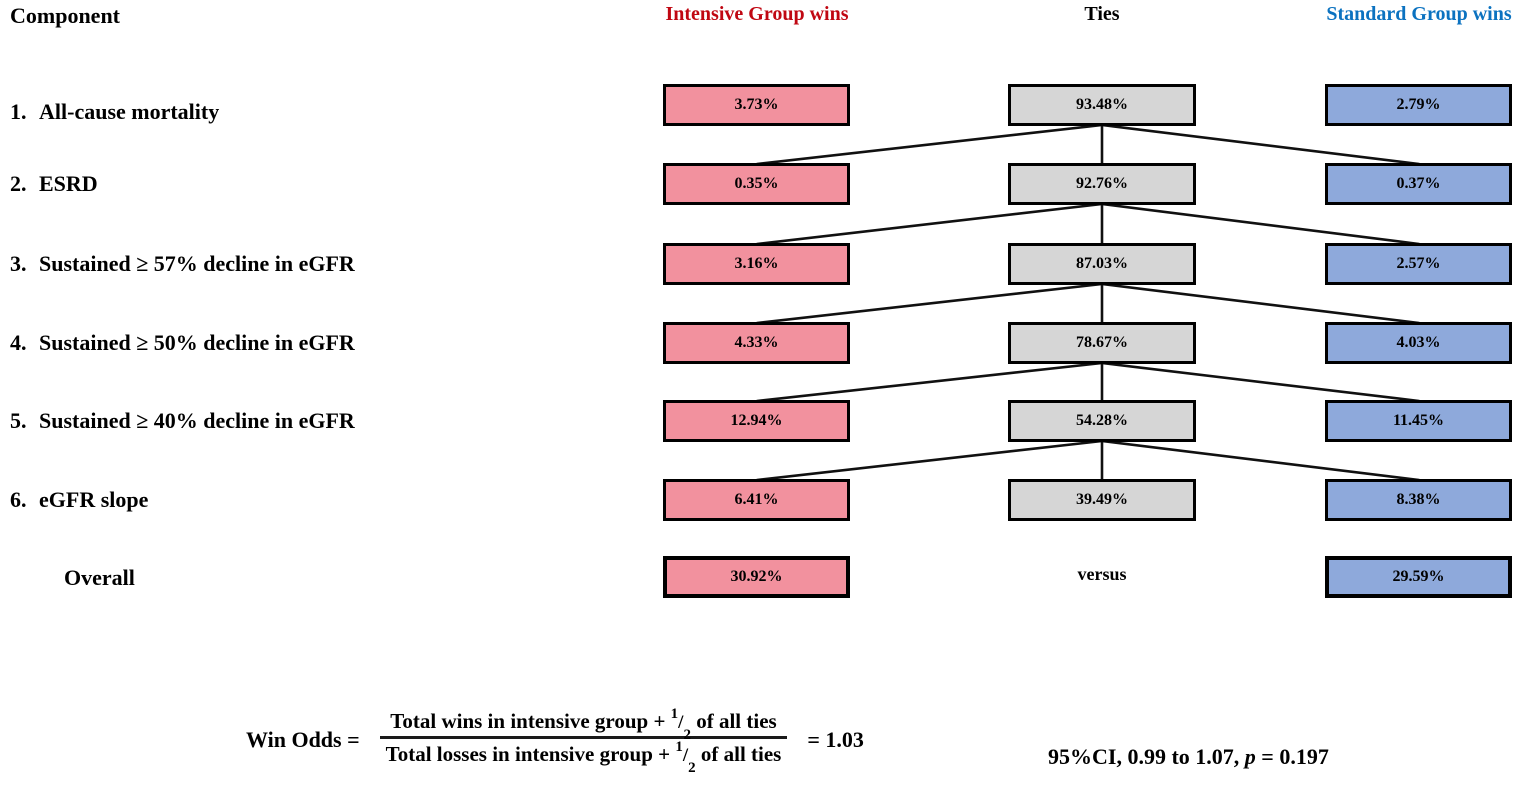 This screenshot has height=805, width=1535. Describe the element at coordinates (68, 183) in the screenshot. I see `row-label-text: ESRD` at that location.